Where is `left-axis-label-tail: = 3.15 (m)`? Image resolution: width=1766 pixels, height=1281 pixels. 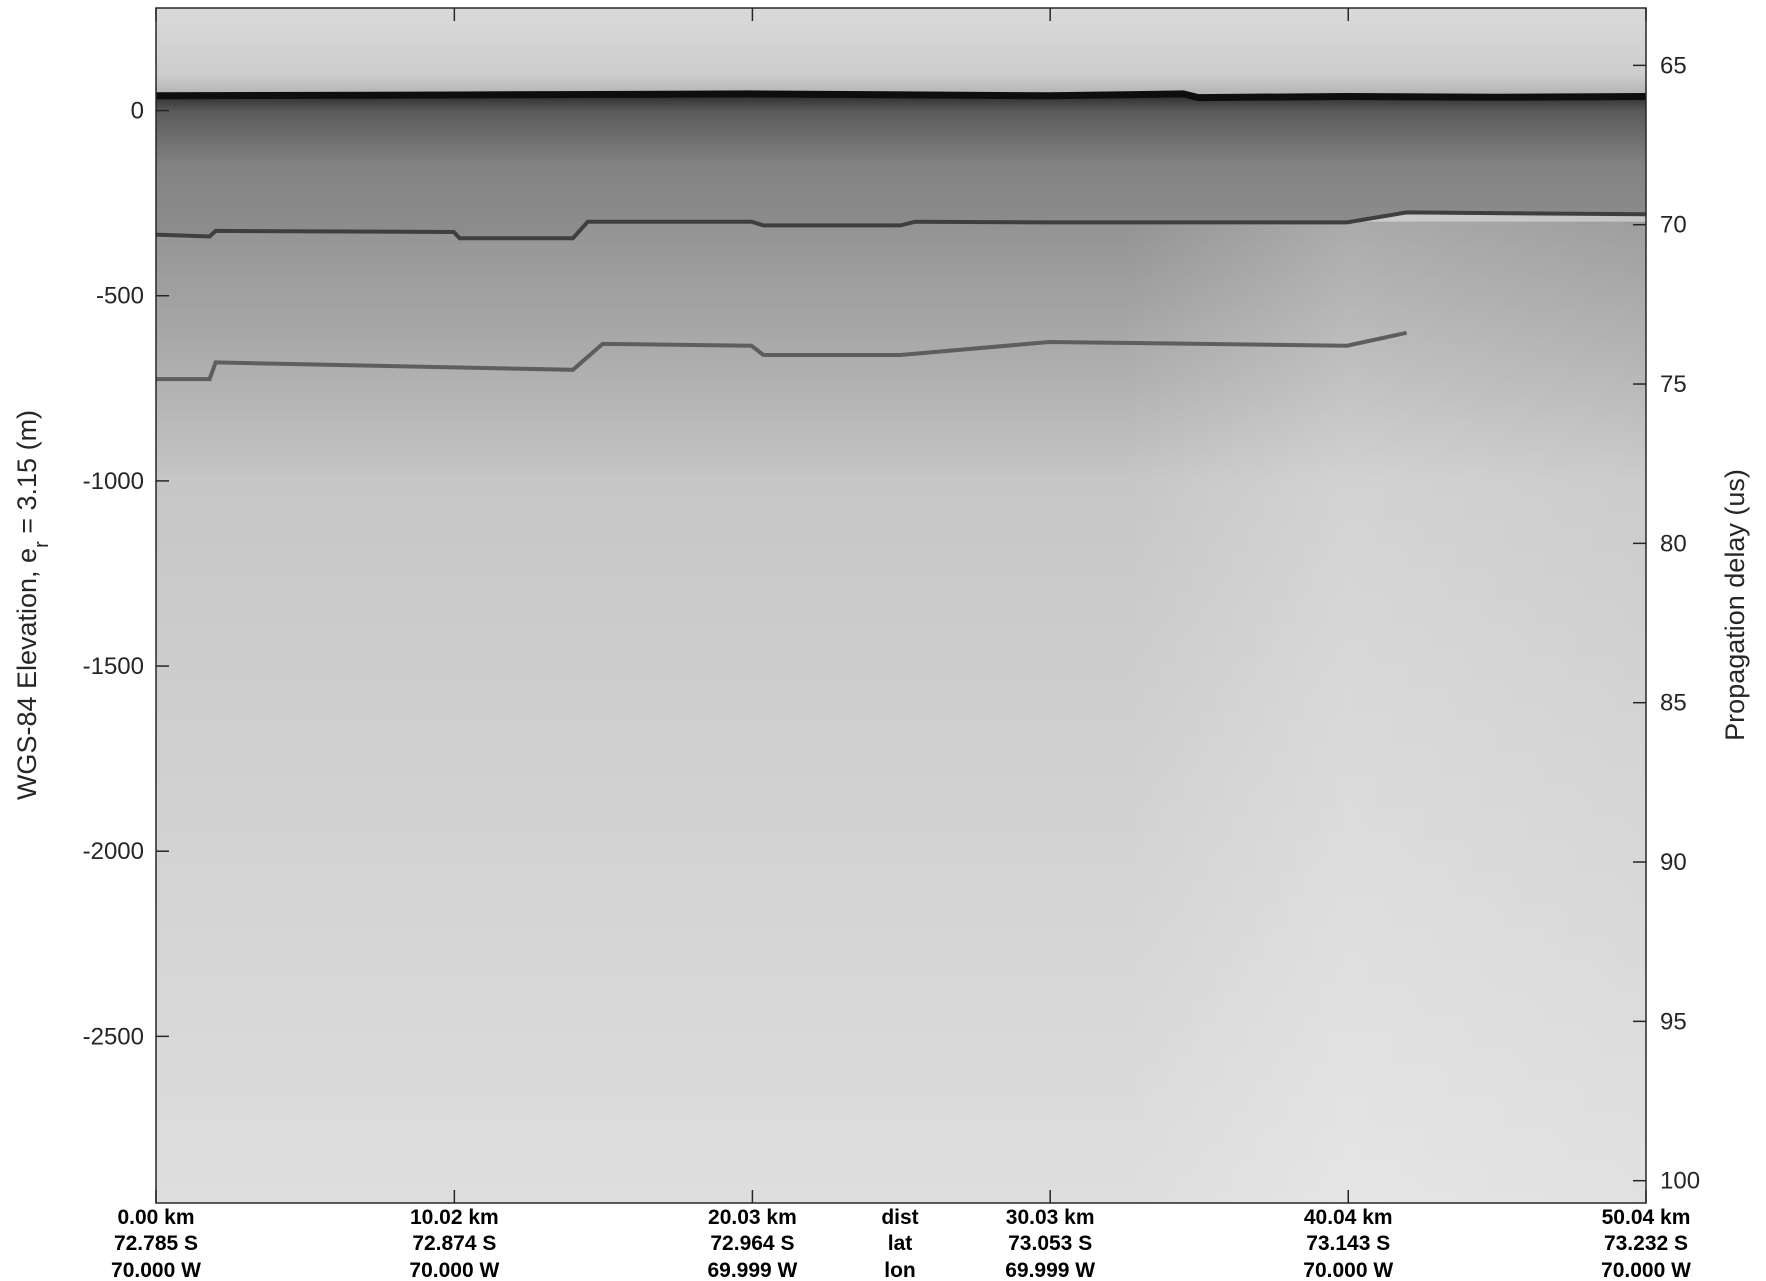 left-axis-label-tail: = 3.15 (m) is located at coordinates (27, 475).